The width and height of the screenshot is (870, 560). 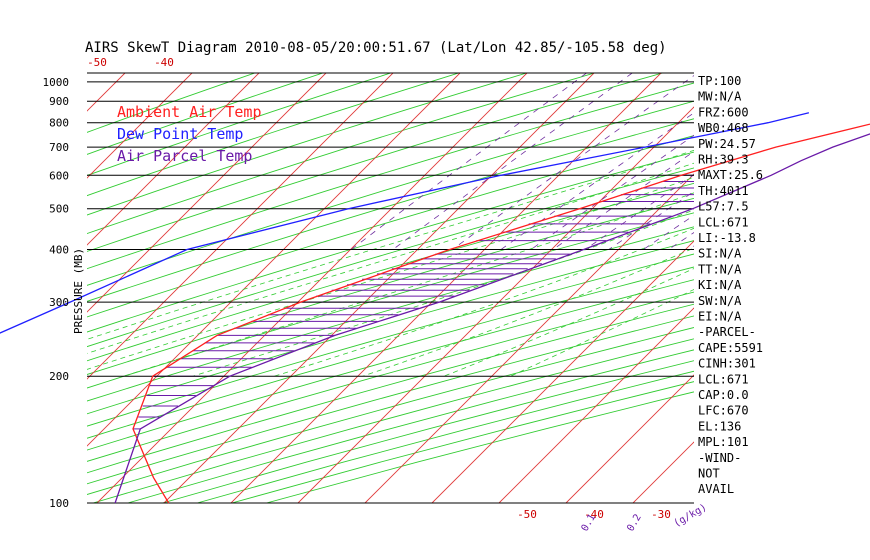 I want to click on pressure-tick-label: 300, so click(x=59, y=302).